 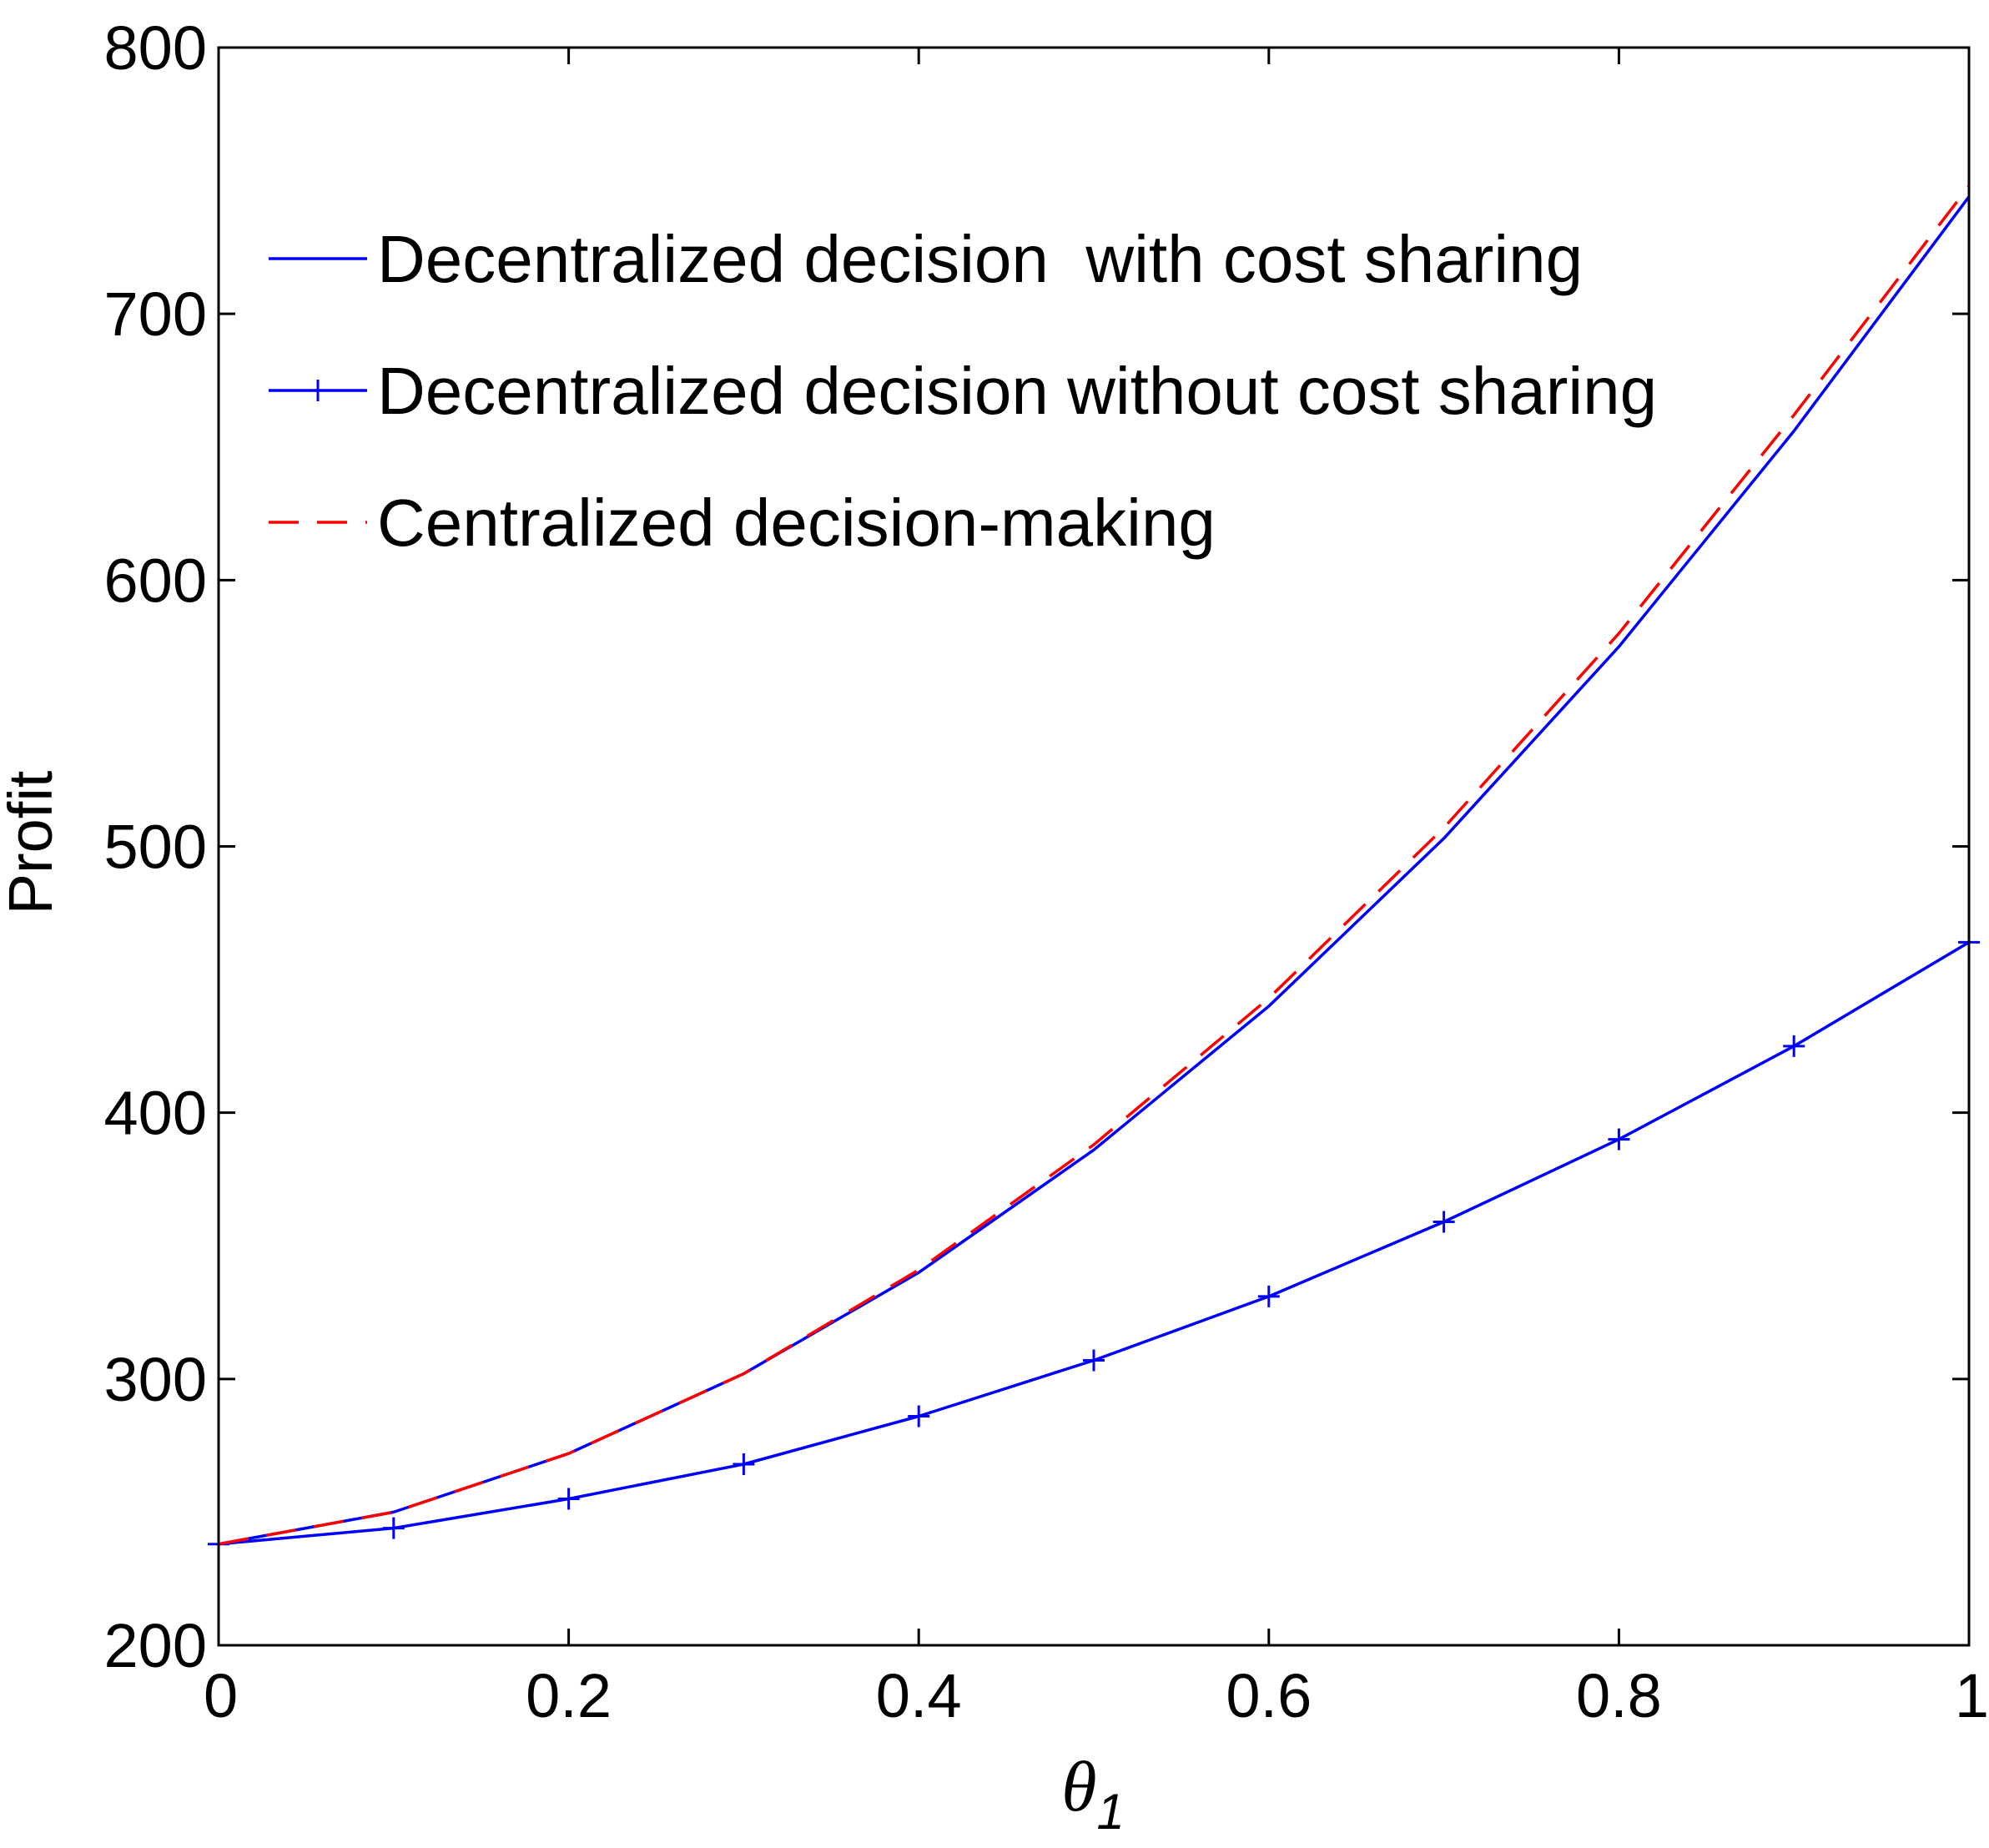 What do you see at coordinates (155, 580) in the screenshot?
I see `y-tick-label: 600` at bounding box center [155, 580].